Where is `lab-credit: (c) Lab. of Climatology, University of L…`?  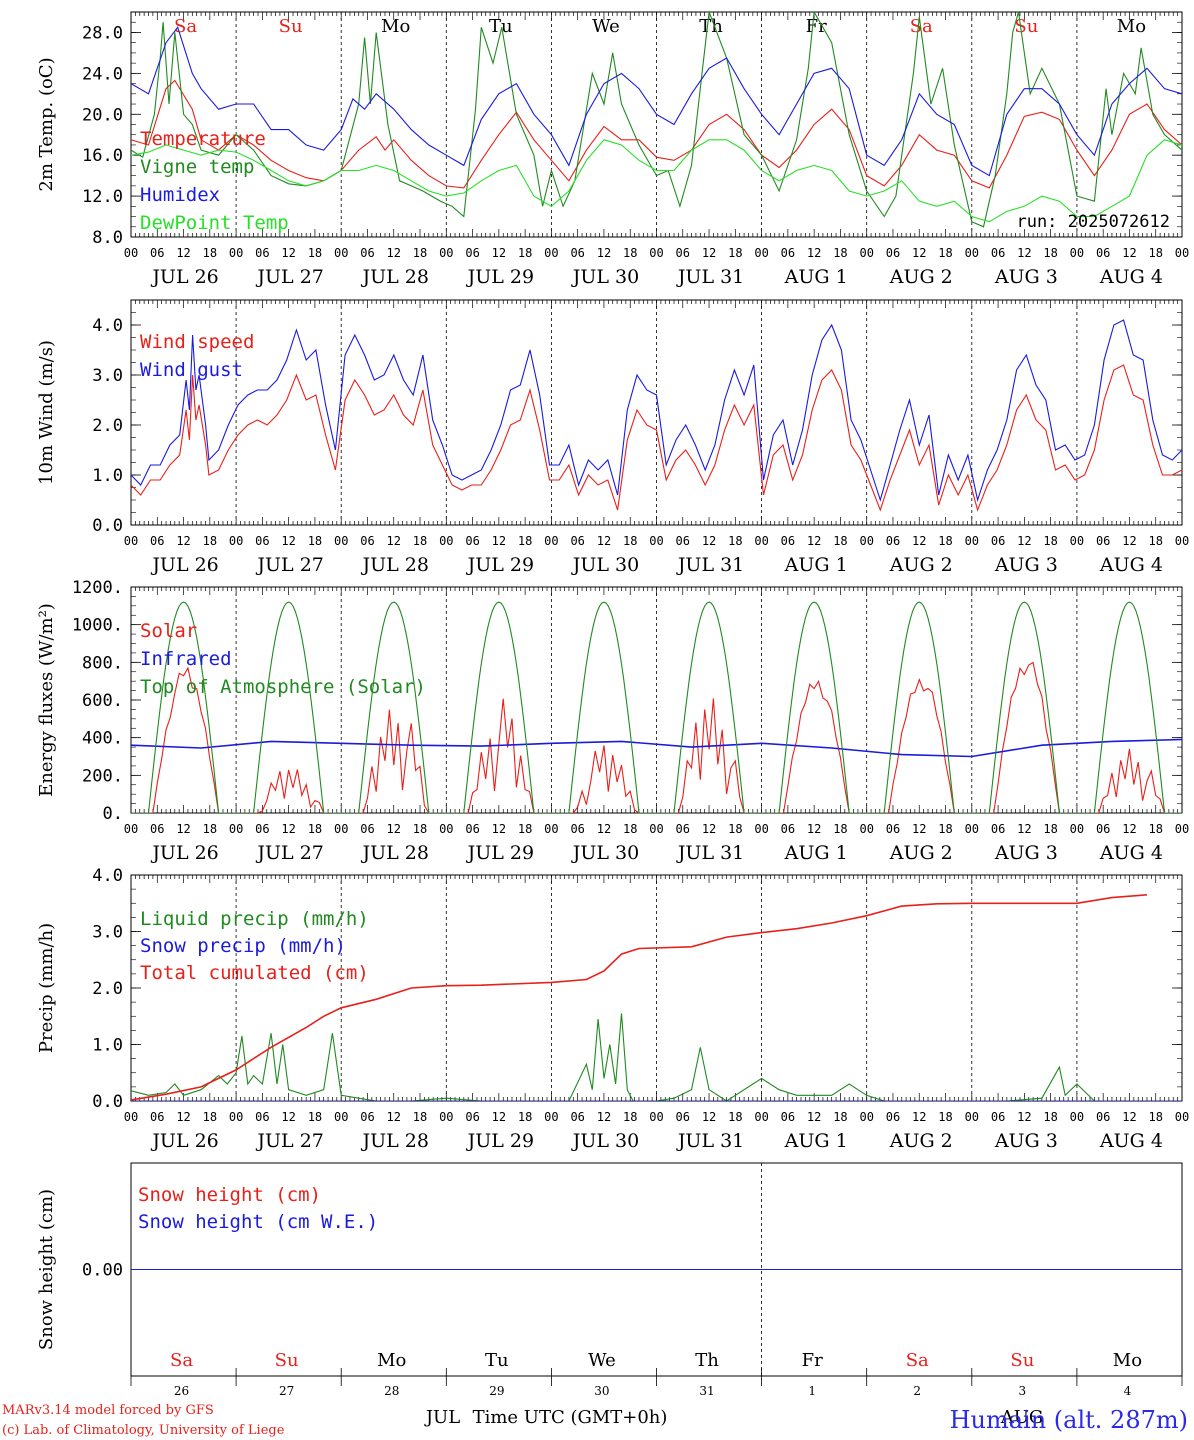 lab-credit: (c) Lab. of Climatology, University of L… is located at coordinates (143, 1430).